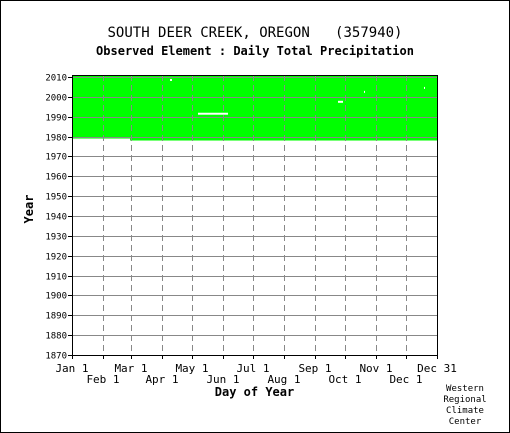  Describe the element at coordinates (56, 99) in the screenshot. I see `y-tick-label: 2000` at that location.